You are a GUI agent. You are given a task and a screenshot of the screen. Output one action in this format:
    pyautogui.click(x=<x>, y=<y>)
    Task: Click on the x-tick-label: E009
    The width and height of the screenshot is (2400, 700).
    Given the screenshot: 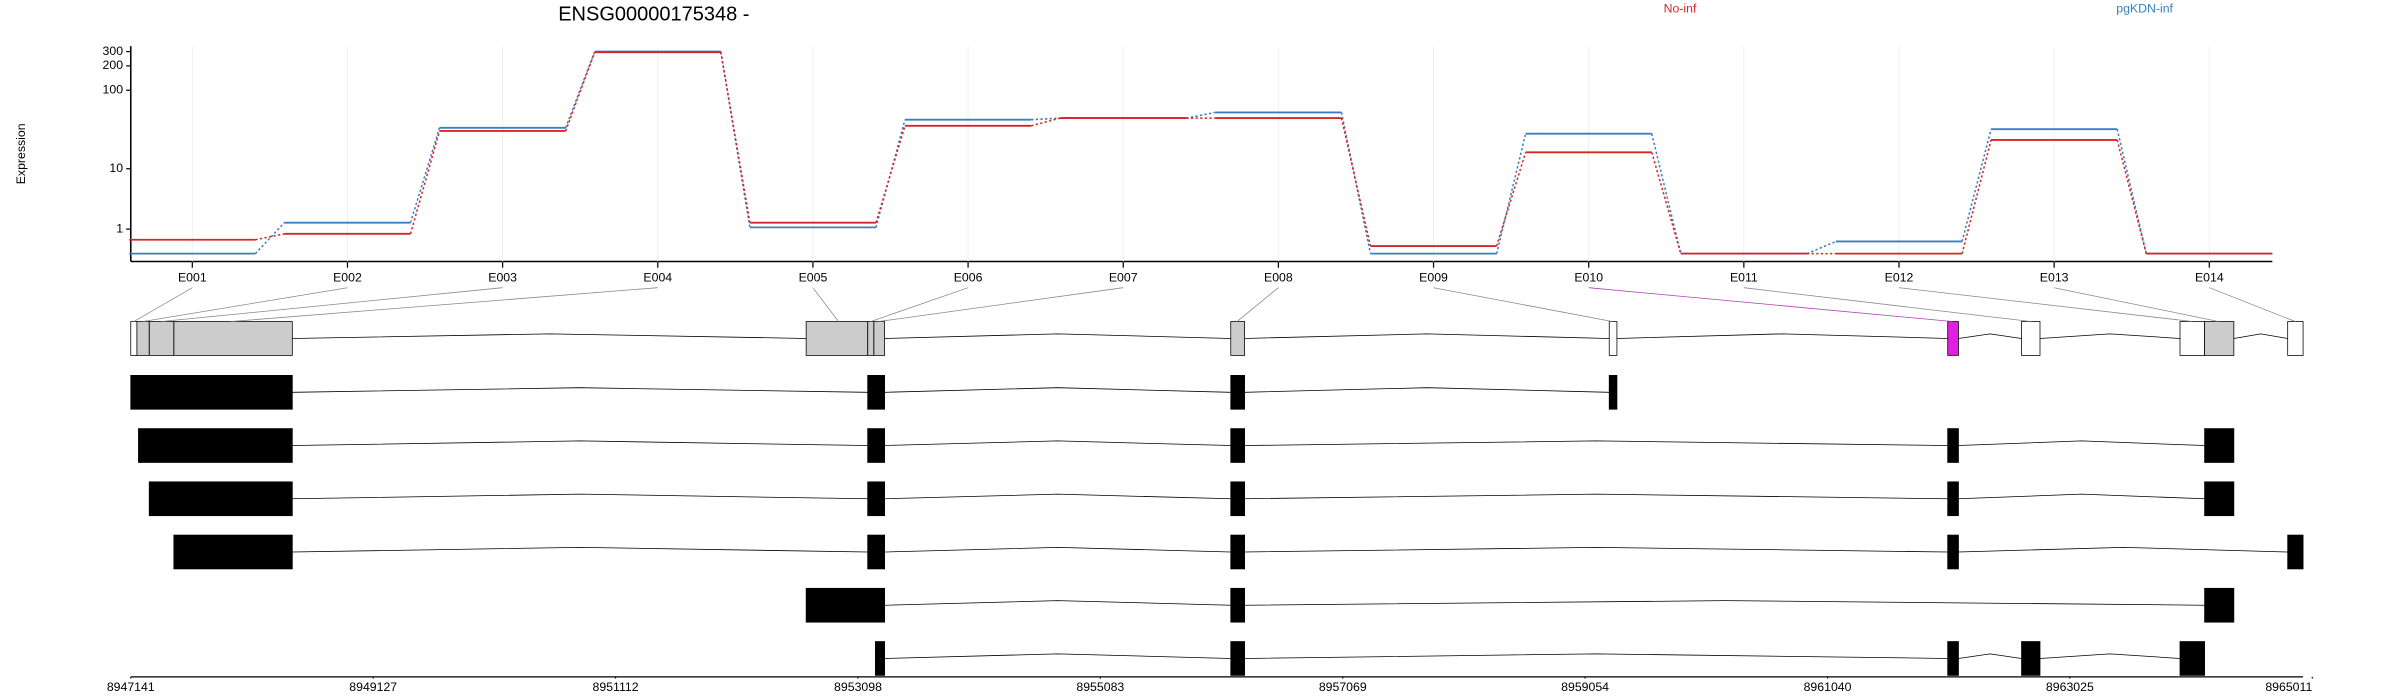 What is the action you would take?
    pyautogui.click(x=1433, y=278)
    